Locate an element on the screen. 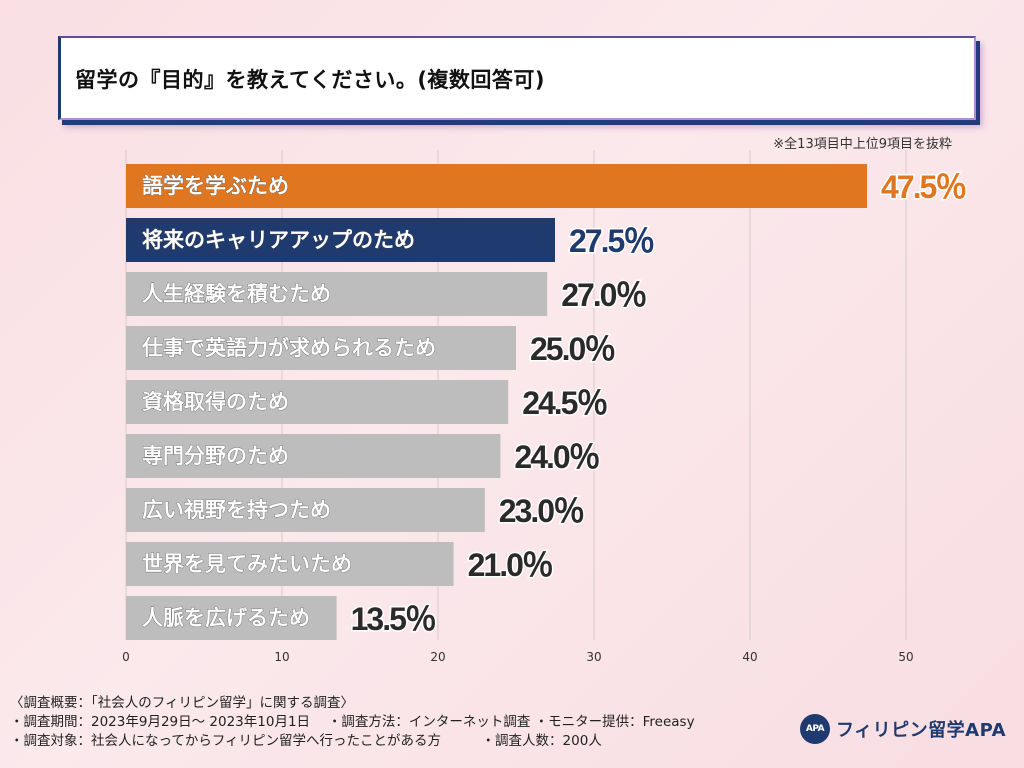 The image size is (1024, 768). bar-category-label: 世界を見てみたいため is located at coordinates (247, 564).